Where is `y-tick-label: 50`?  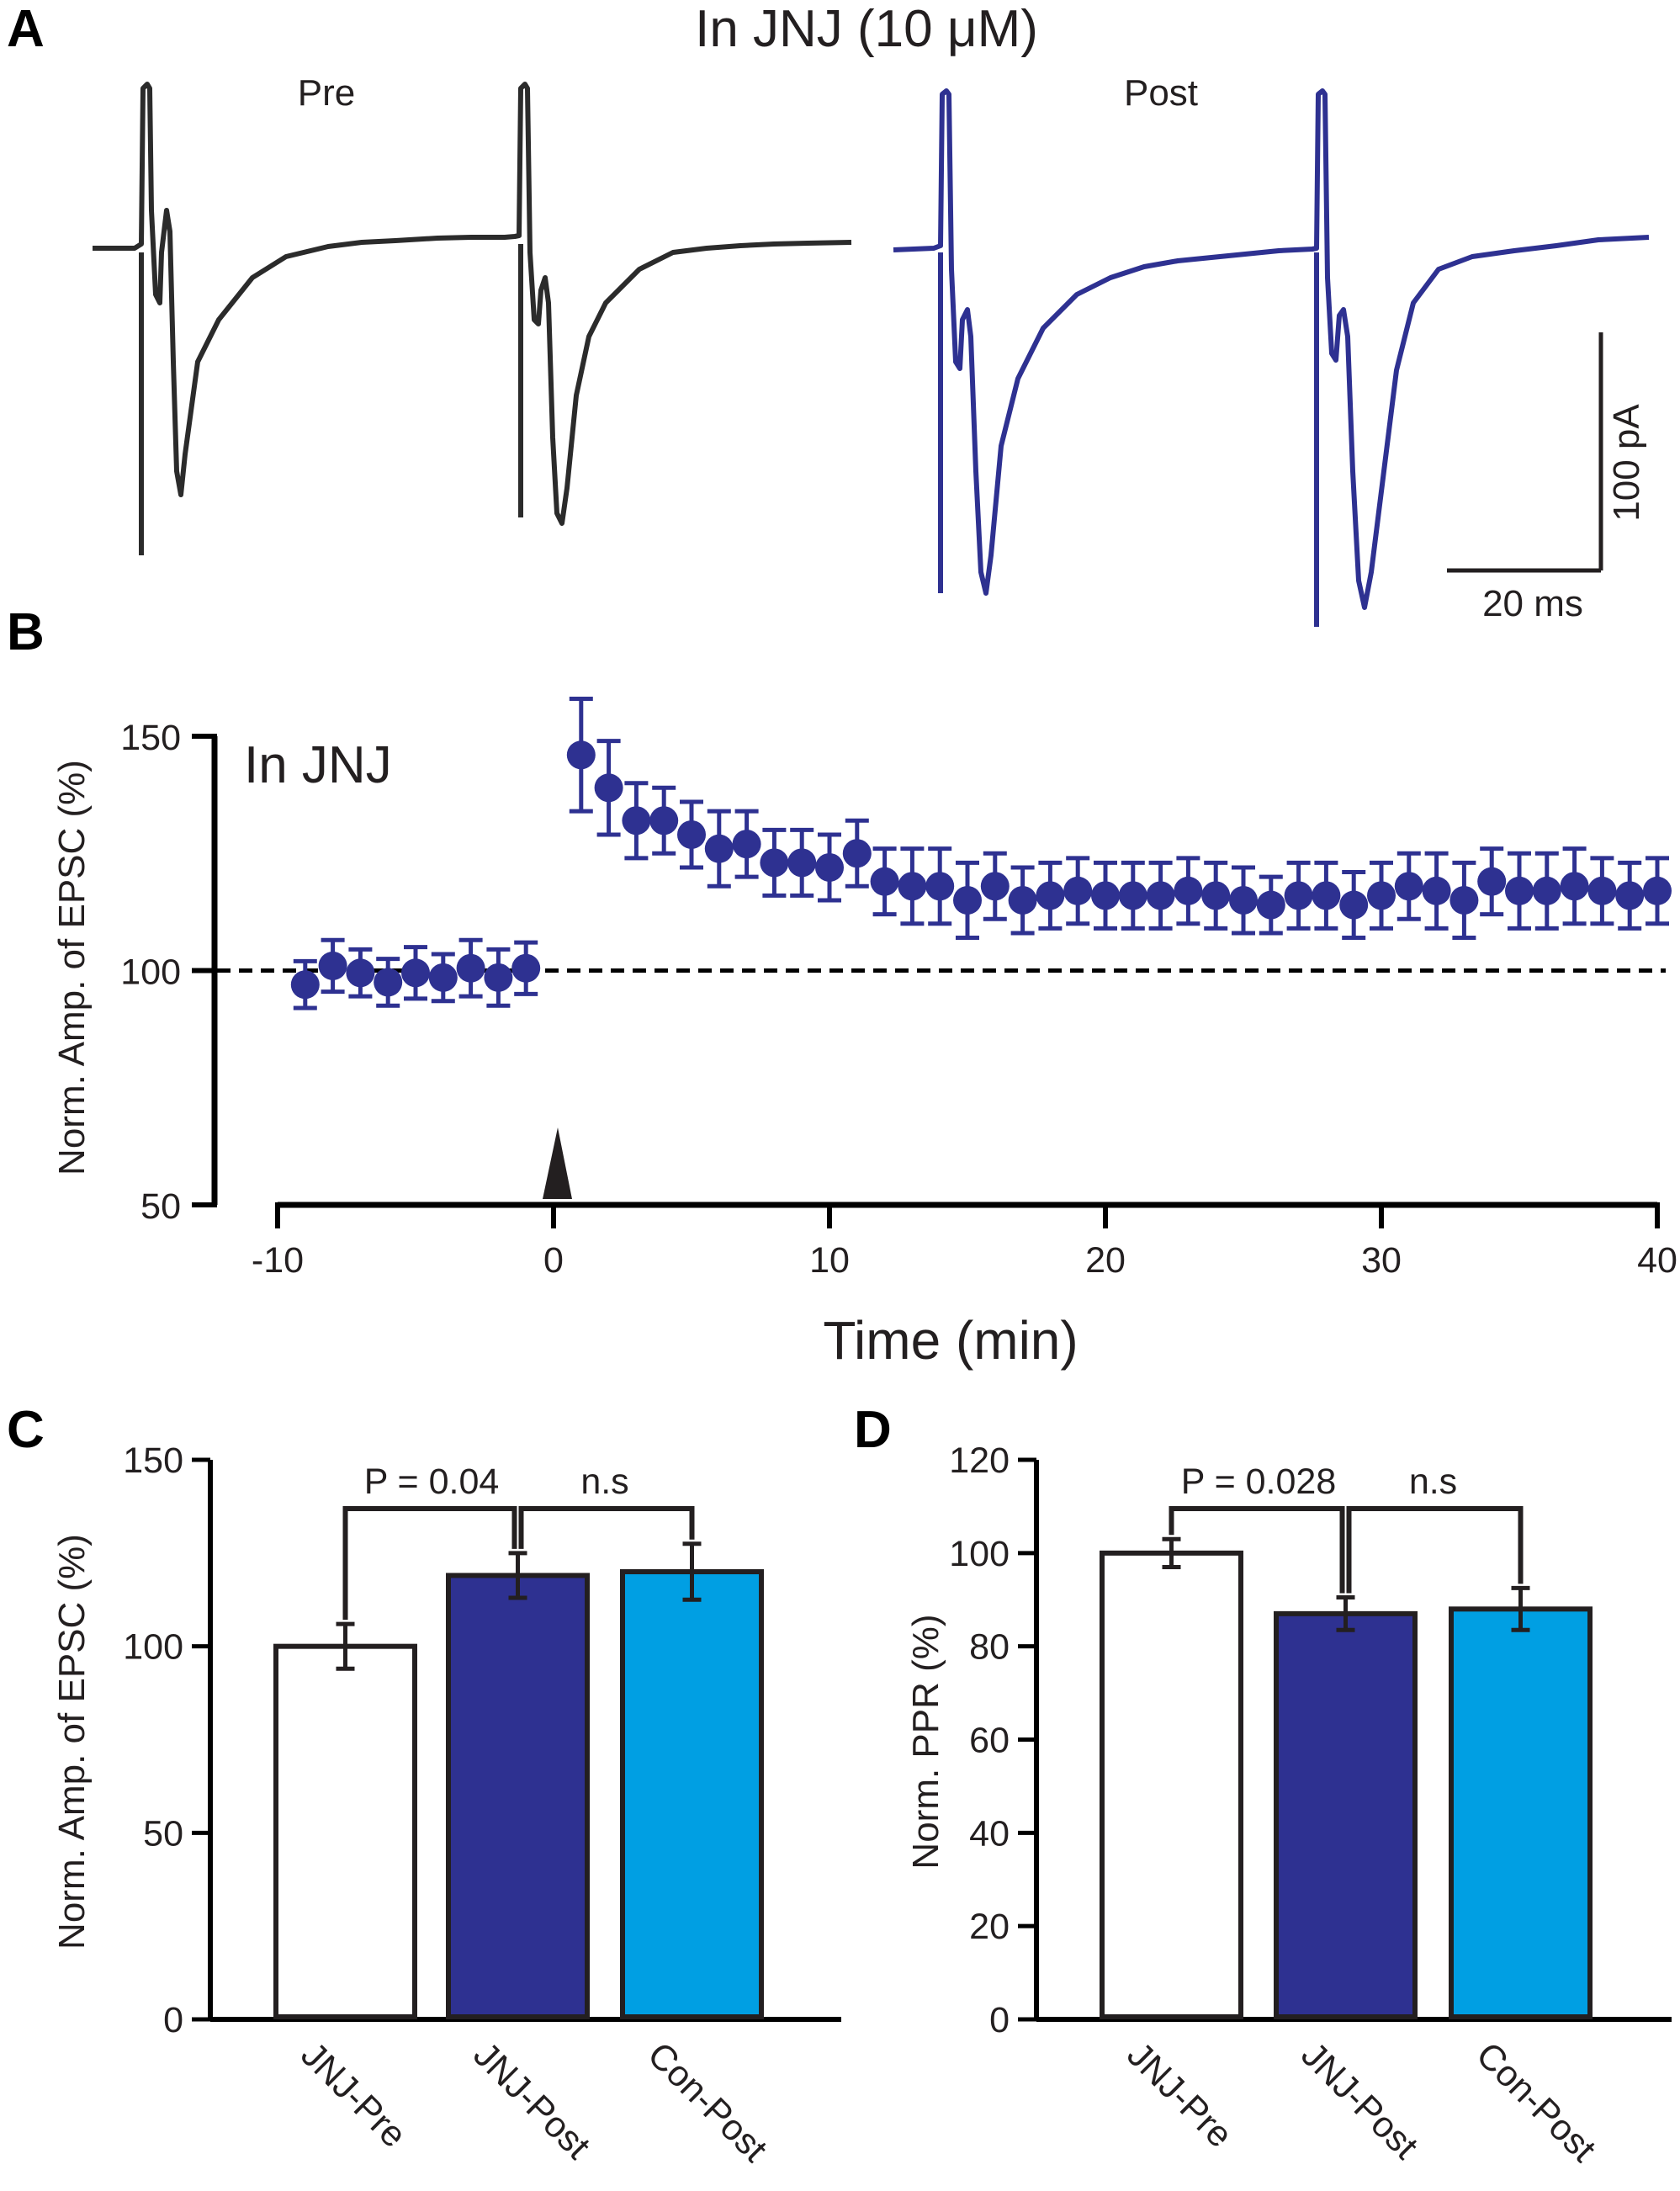 y-tick-label: 50 is located at coordinates (163, 1833).